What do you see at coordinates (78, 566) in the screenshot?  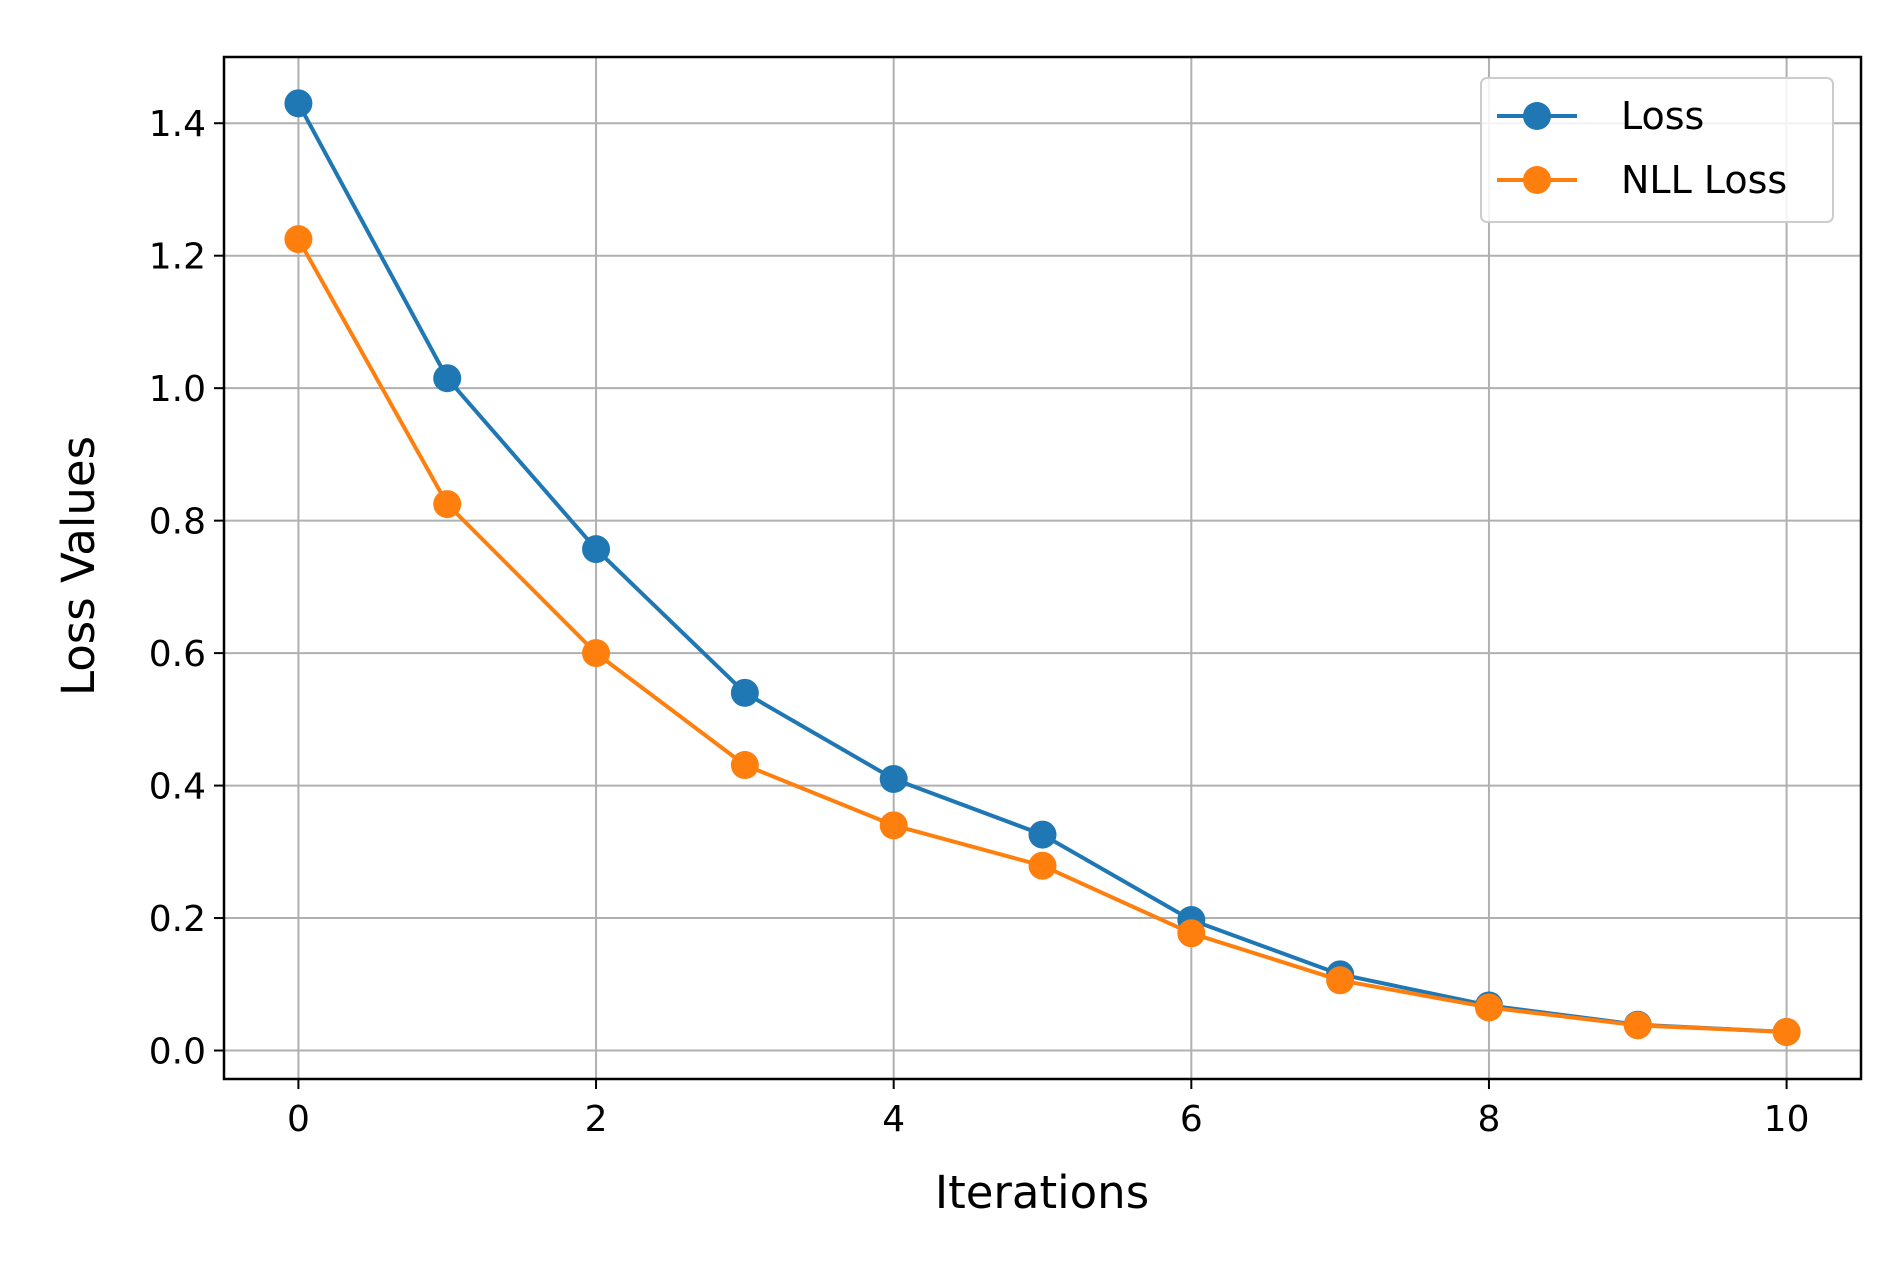 I see `y-axis-label: Loss Values` at bounding box center [78, 566].